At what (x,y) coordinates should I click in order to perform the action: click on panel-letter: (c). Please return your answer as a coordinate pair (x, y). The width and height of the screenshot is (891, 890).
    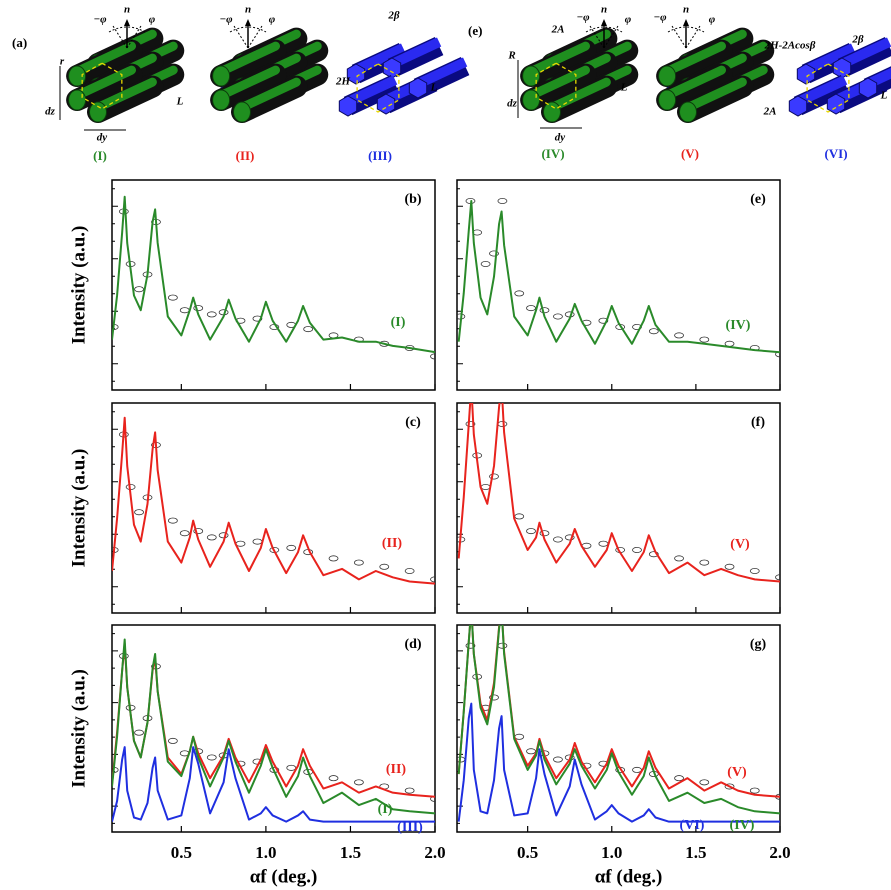
    Looking at the image, I should click on (413, 422).